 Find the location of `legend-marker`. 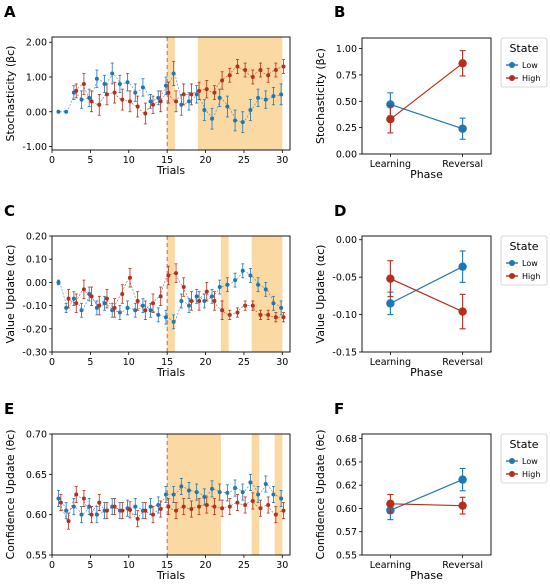

legend-marker is located at coordinates (512, 263).